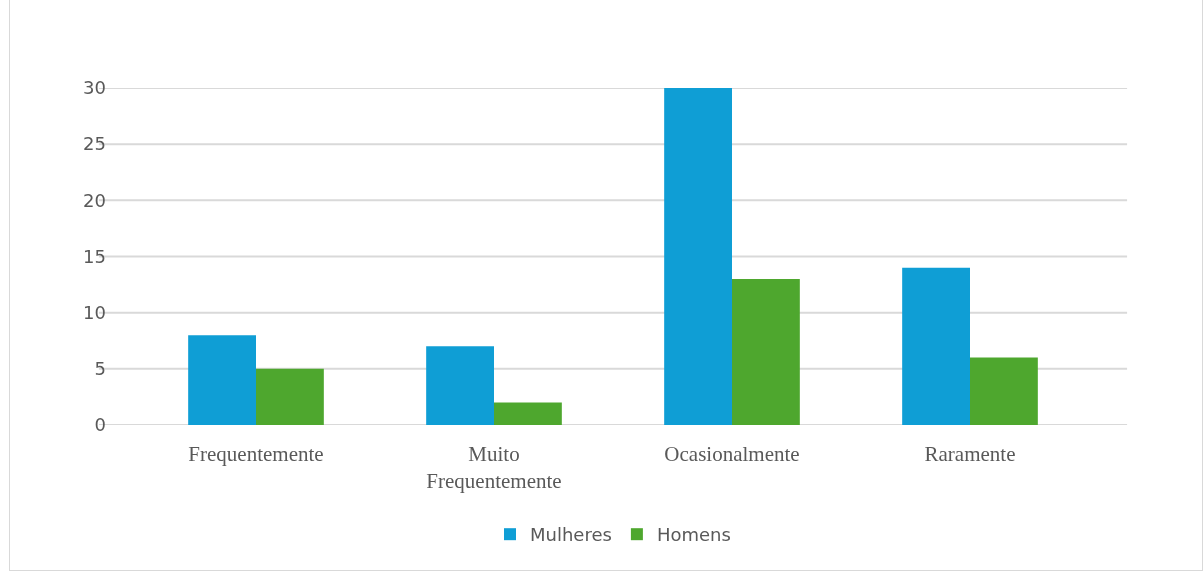 This screenshot has height=572, width=1204. I want to click on x-tick-label: Frequentemente, so click(256, 454).